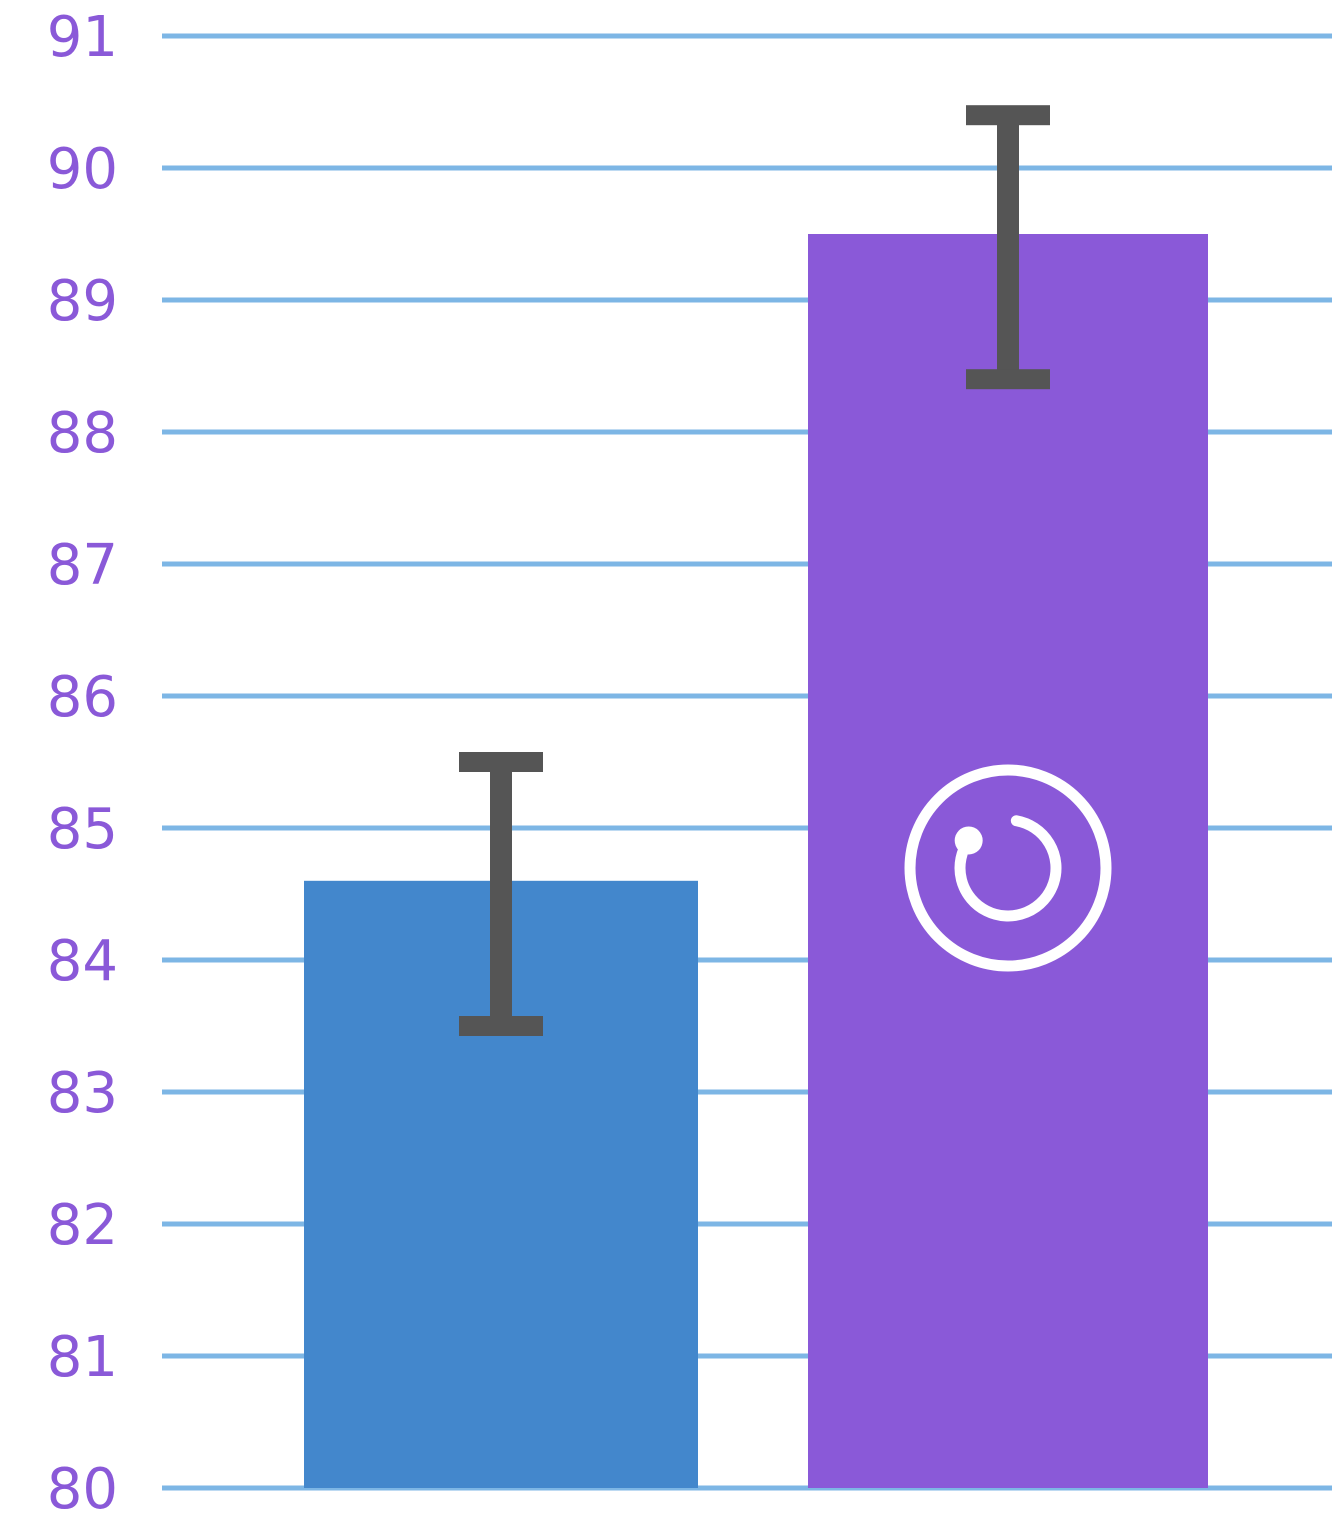 The width and height of the screenshot is (1332, 1517). Describe the element at coordinates (968, 840) in the screenshot. I see `icon-arc-dot` at that location.